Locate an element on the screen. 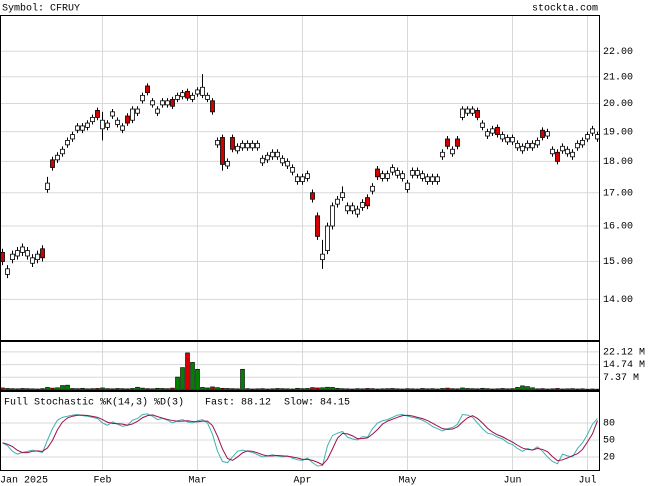 This screenshot has width=655, height=486. y-tick-label: 14.74 M is located at coordinates (624, 365).